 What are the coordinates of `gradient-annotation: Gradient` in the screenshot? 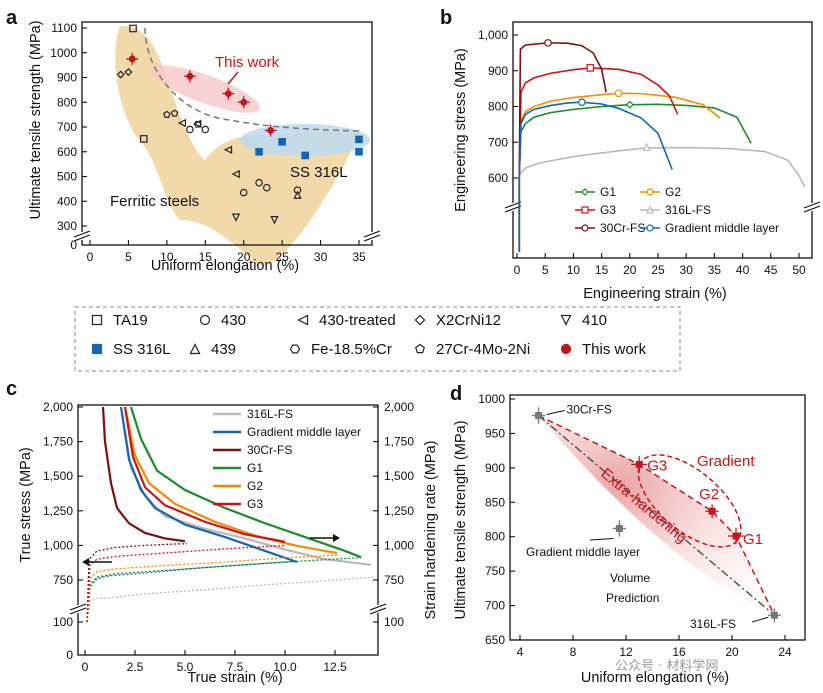 It's located at (726, 461).